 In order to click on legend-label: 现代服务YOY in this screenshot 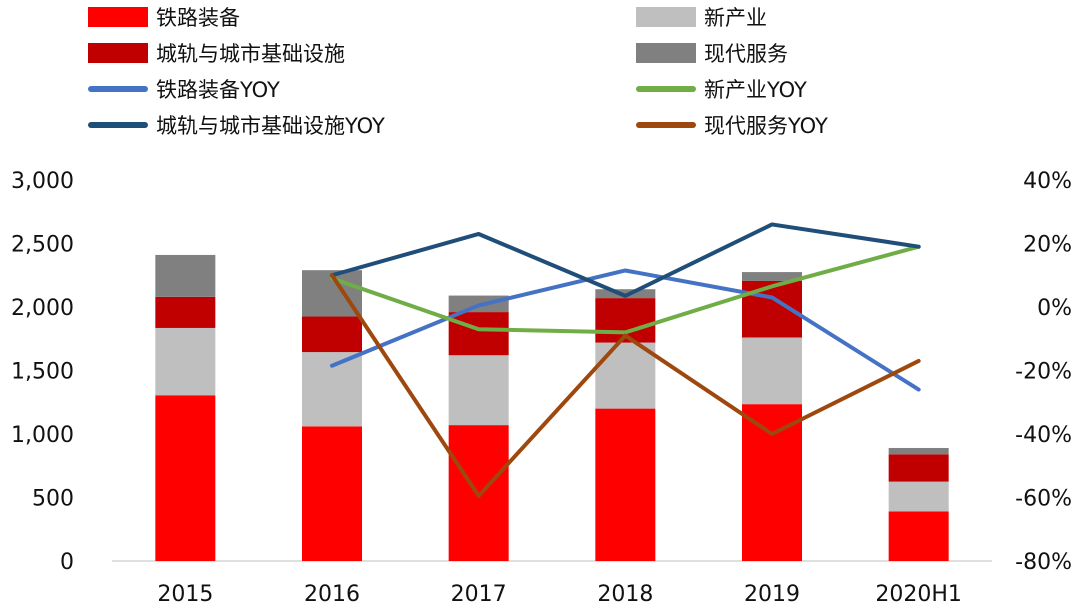, I will do `click(766, 126)`.